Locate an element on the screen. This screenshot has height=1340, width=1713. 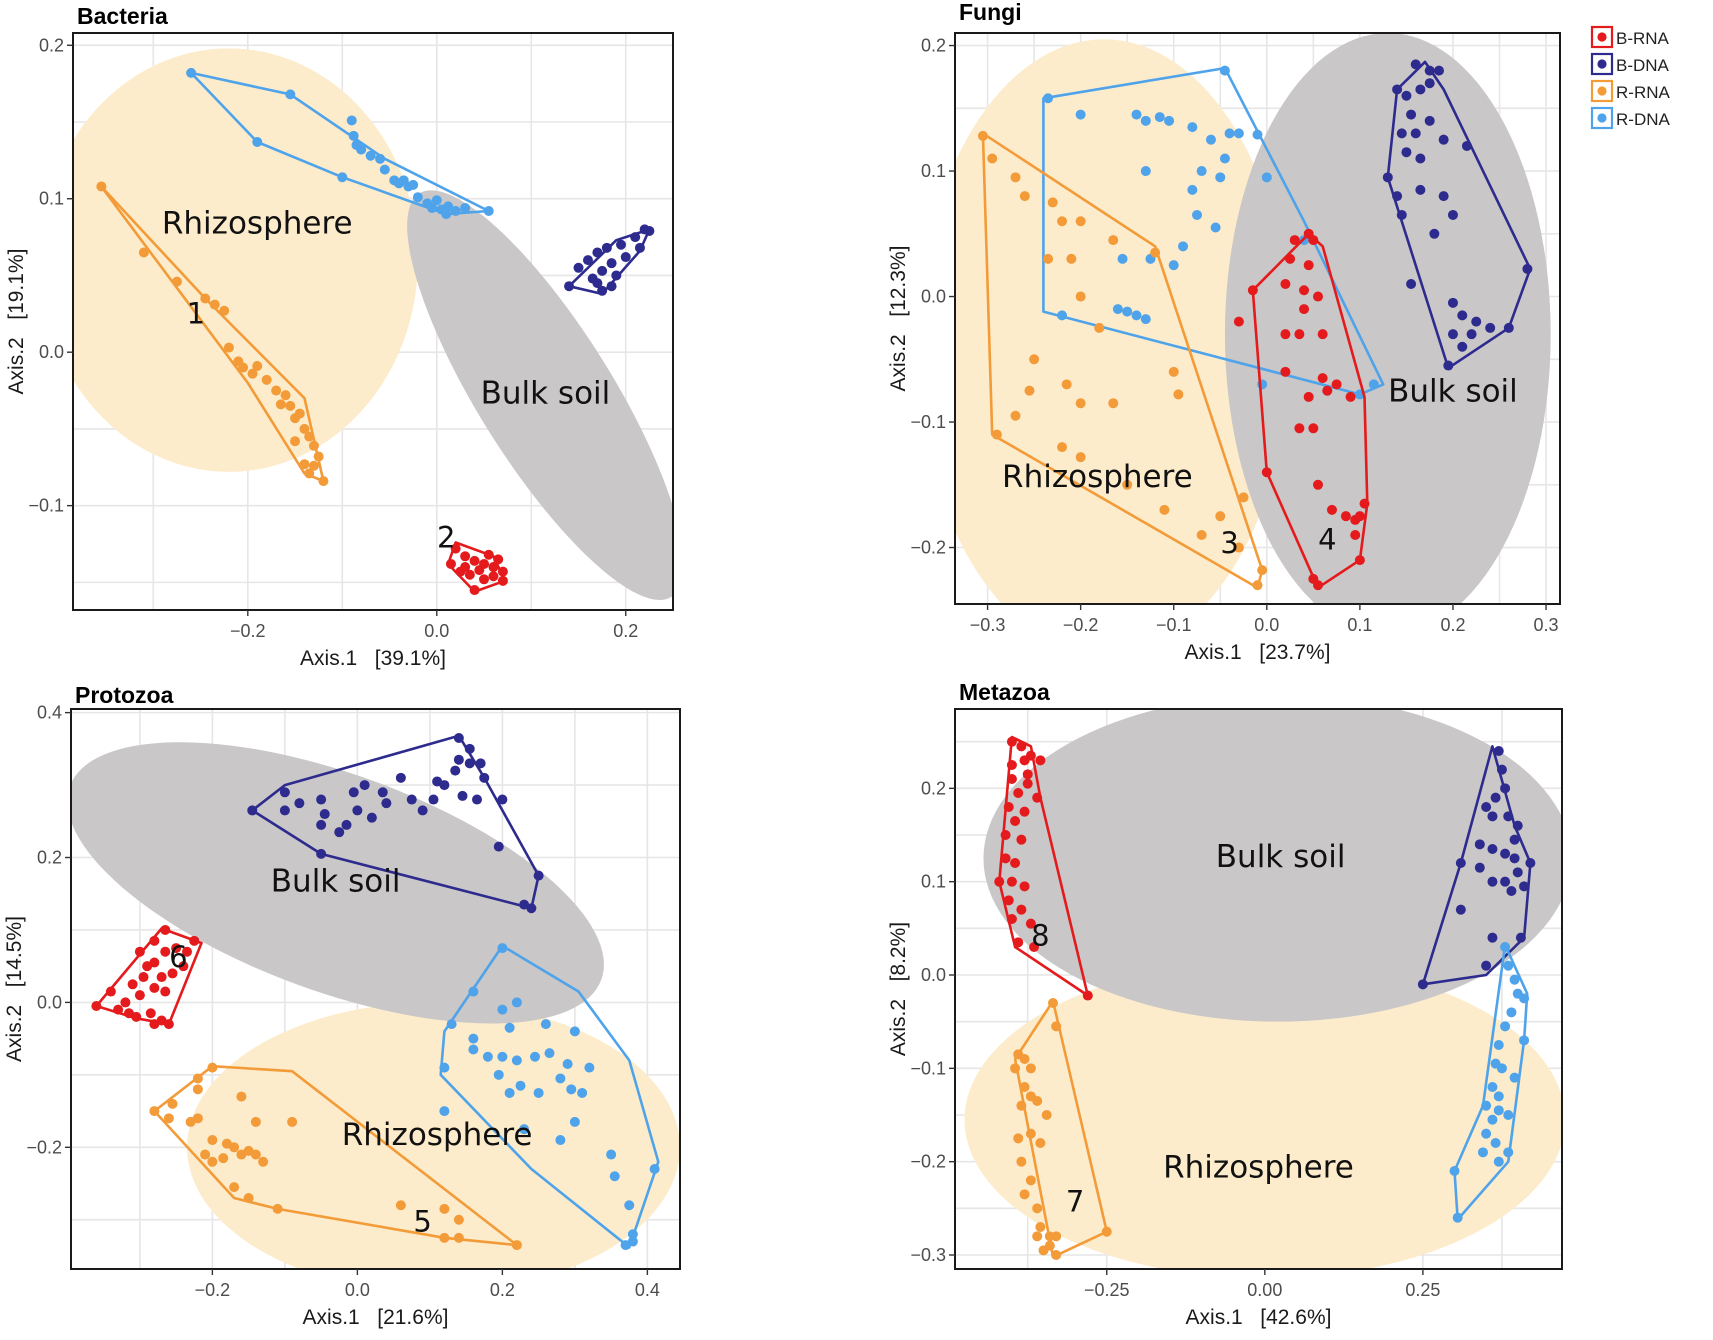
y-tick-label: 0.1 is located at coordinates (51, 199).